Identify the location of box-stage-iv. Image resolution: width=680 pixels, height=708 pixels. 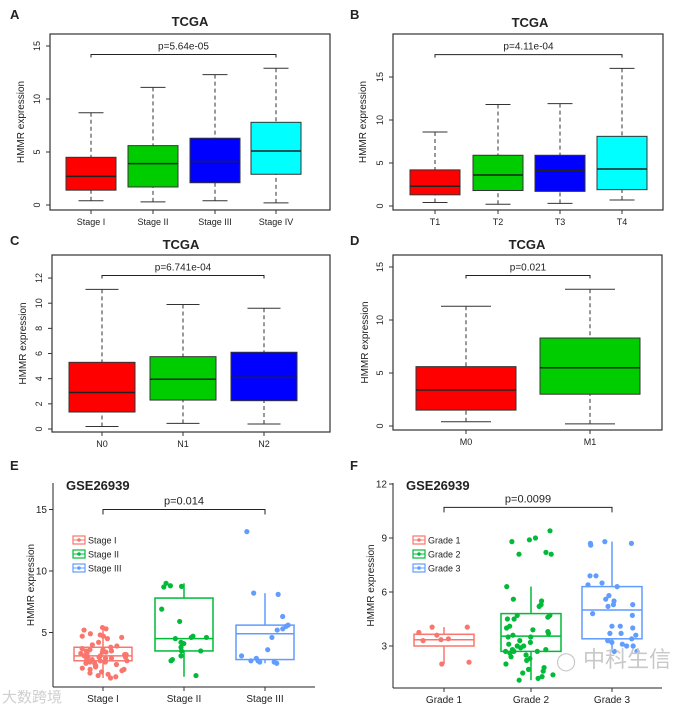
(276, 148).